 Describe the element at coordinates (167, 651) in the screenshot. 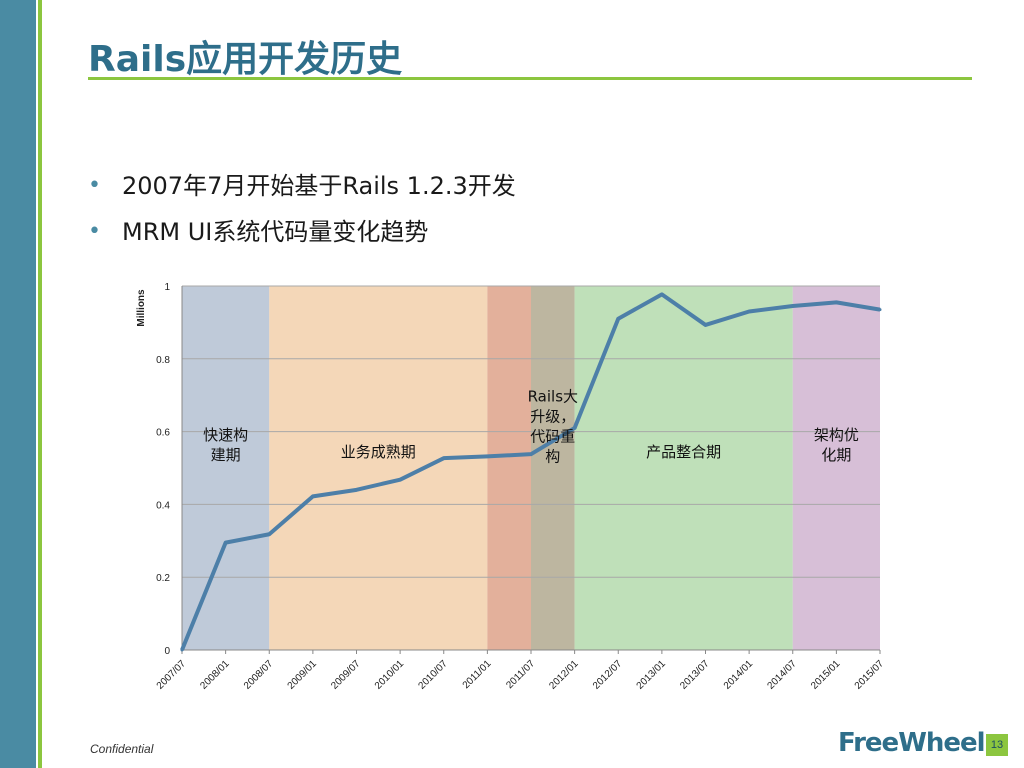

I see `y-tick-label: 0` at that location.